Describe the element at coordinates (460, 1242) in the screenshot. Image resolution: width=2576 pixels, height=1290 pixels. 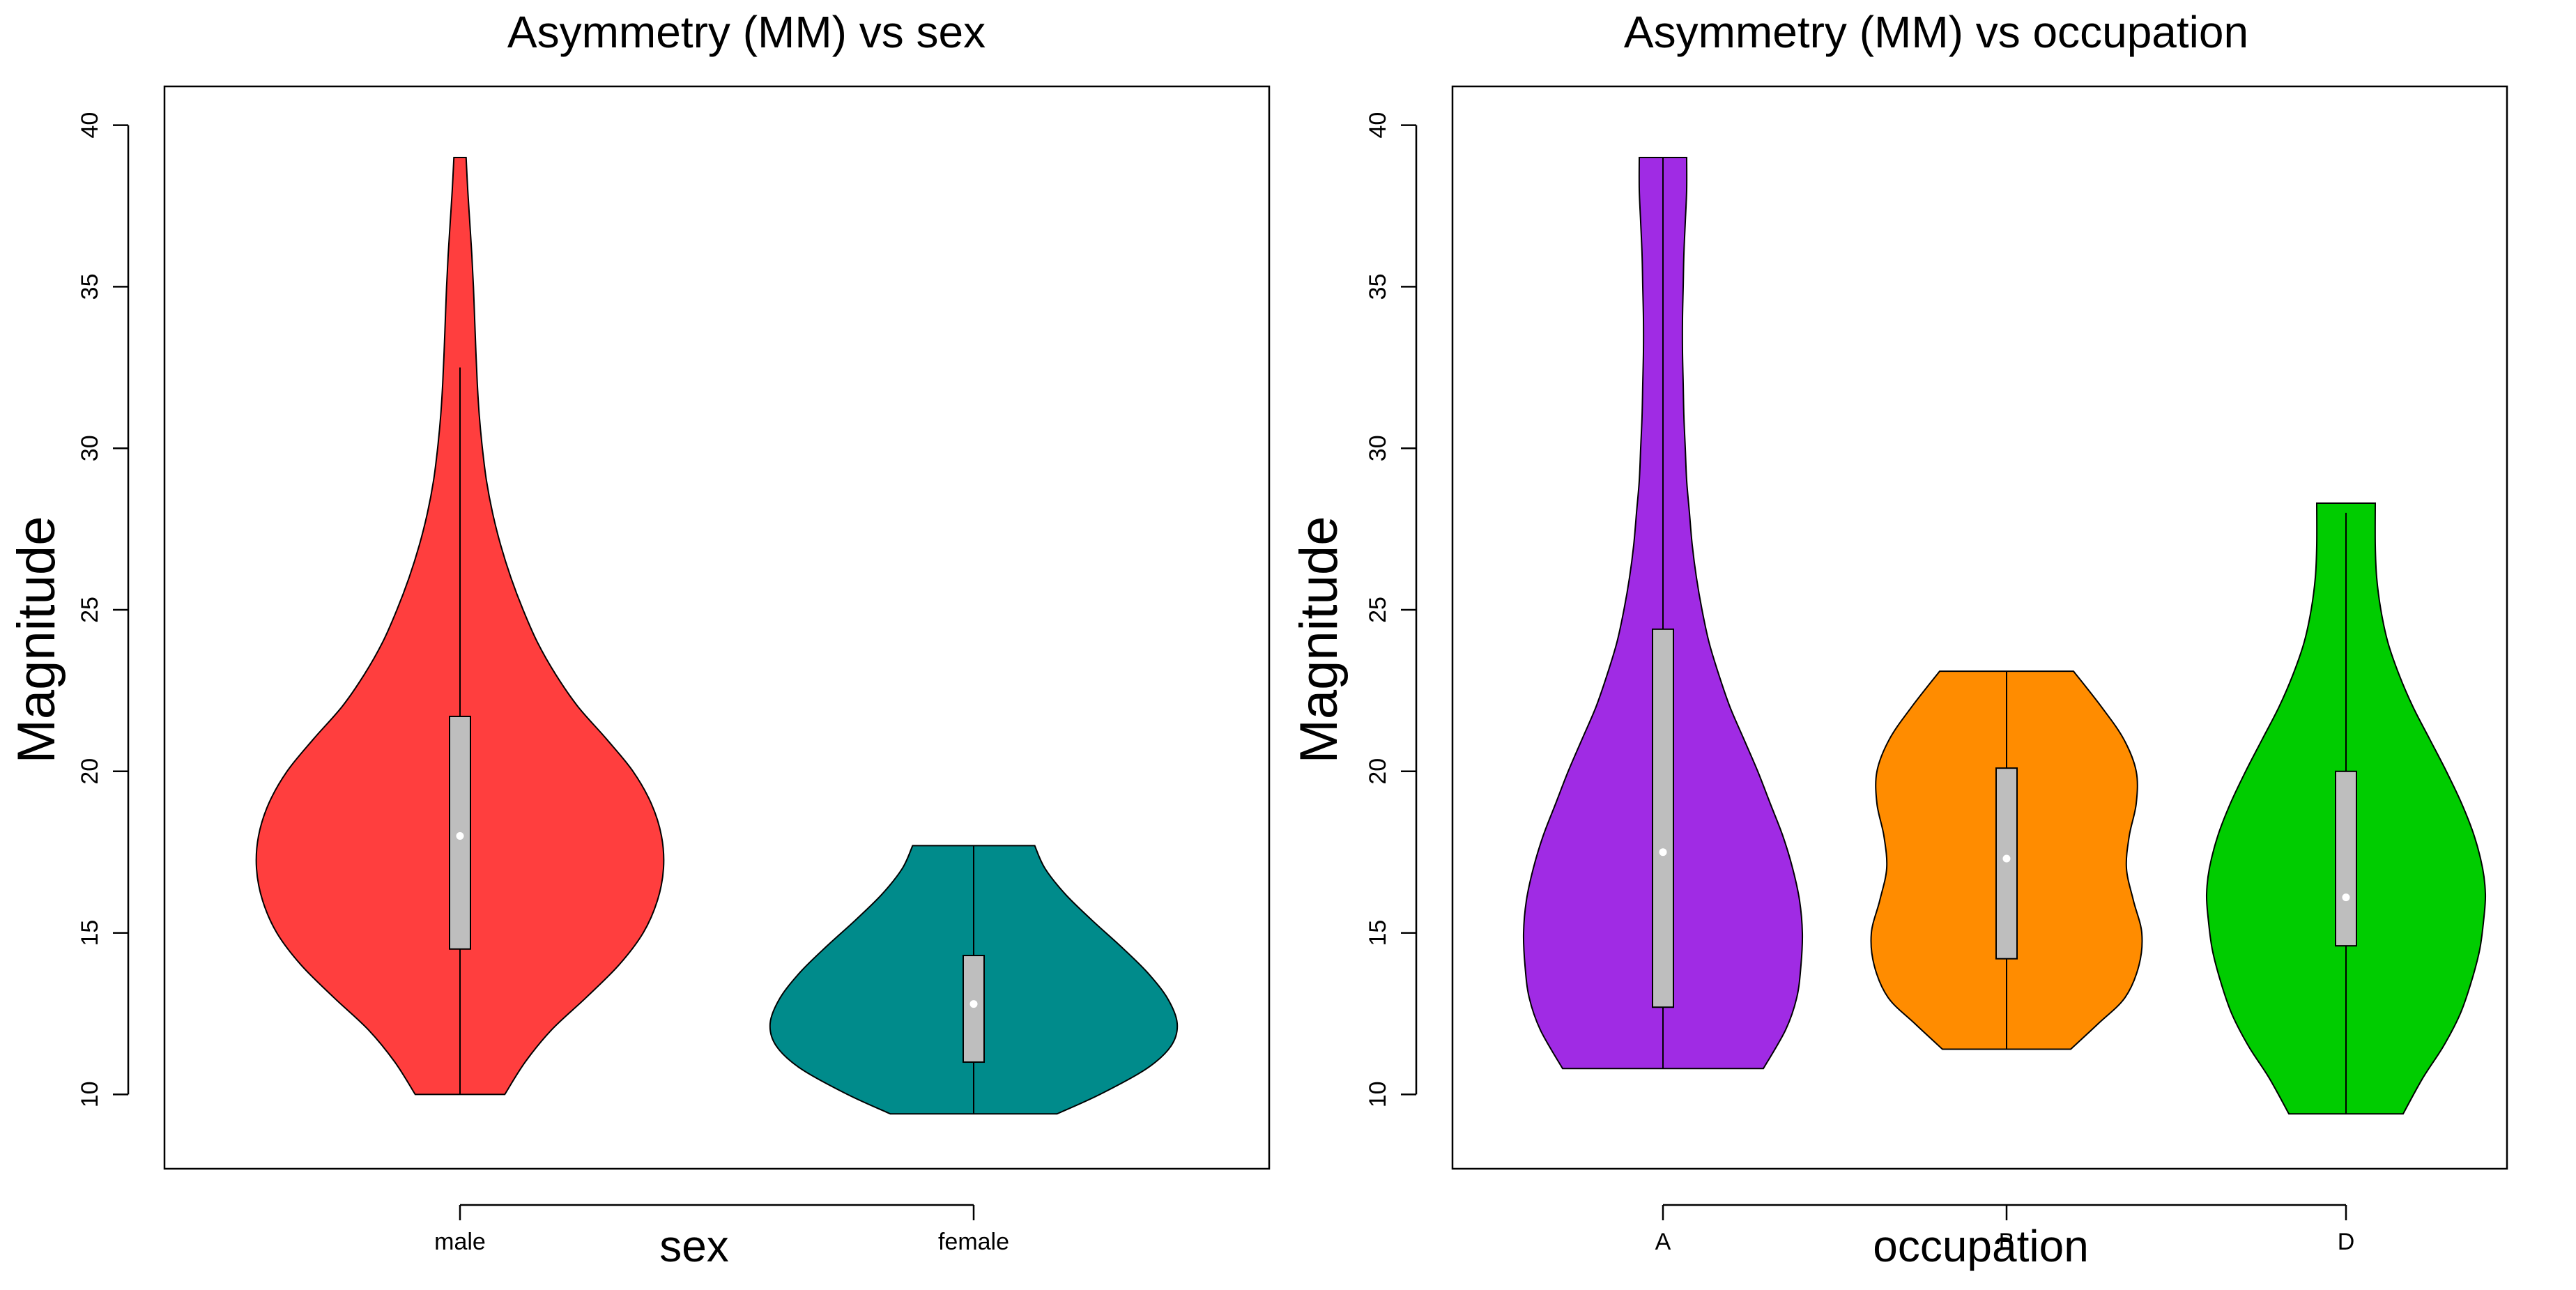
I see `x-tick-label-male: male` at that location.